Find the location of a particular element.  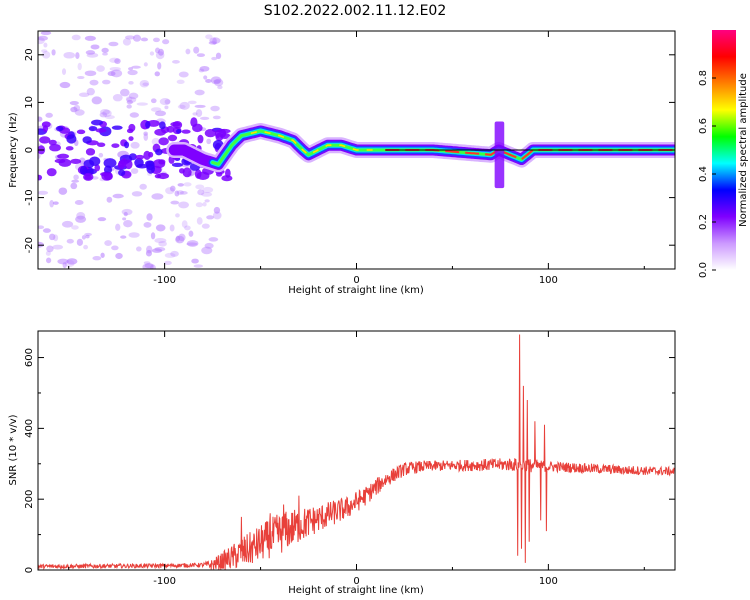

figure-title: S102.2022.002.11.12.E02 is located at coordinates (355, 11).